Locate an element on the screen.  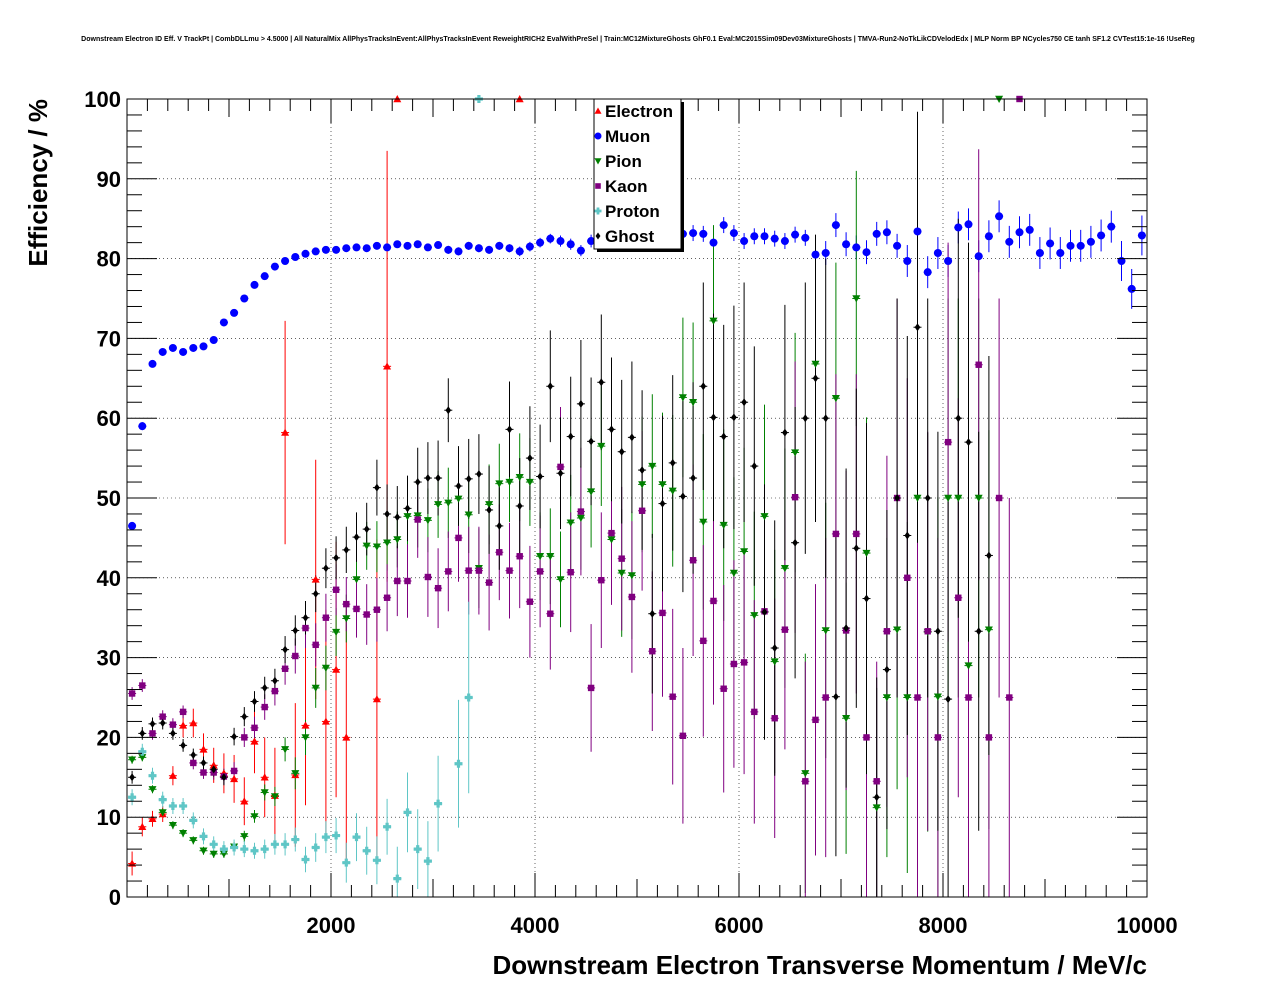
y-tick-label: 80 is located at coordinates (109, 259).